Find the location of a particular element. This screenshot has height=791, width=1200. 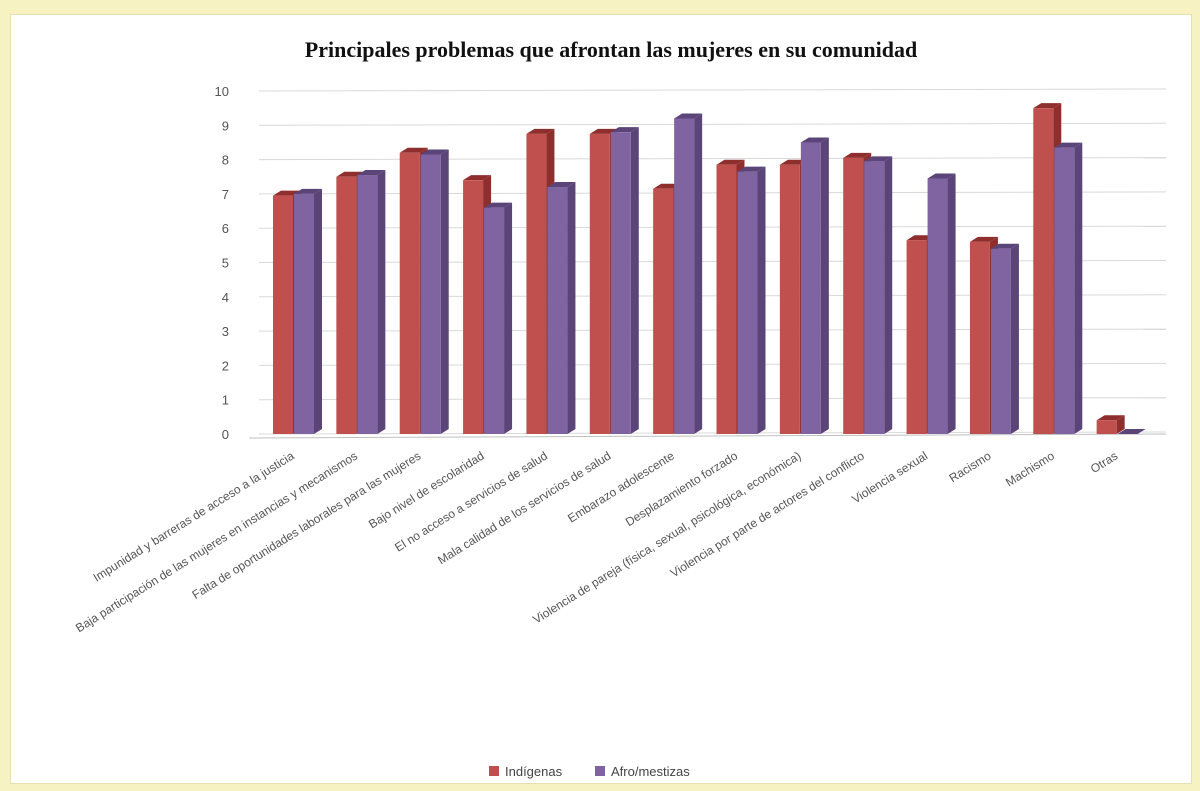

y-tick-label: 7 is located at coordinates (225, 194).